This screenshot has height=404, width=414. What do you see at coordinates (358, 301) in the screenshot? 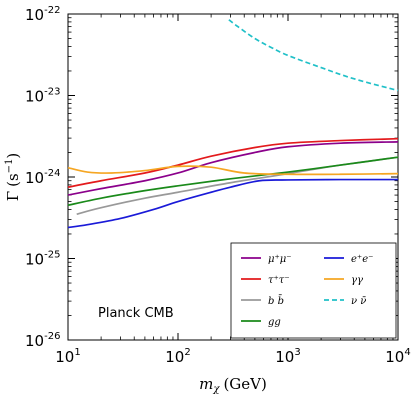
I see `legend-label-6: ν ν̄` at bounding box center [358, 301].